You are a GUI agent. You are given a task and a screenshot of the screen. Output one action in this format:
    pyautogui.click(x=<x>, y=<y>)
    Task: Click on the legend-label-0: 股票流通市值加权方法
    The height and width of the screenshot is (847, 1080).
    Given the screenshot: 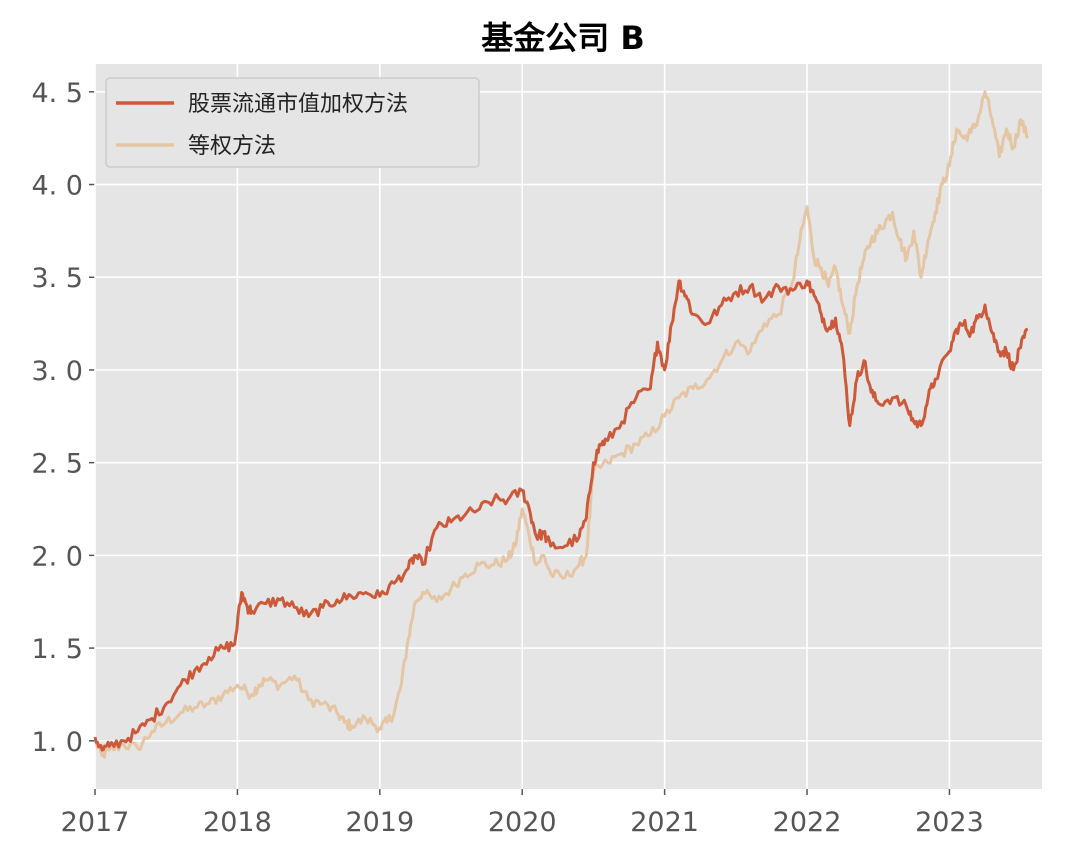 What is the action you would take?
    pyautogui.click(x=298, y=104)
    